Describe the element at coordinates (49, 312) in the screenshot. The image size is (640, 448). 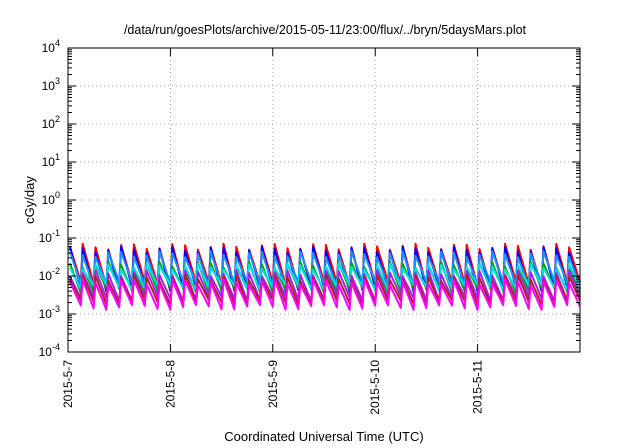
I see `y-tick-label: 10⁻³` at that location.